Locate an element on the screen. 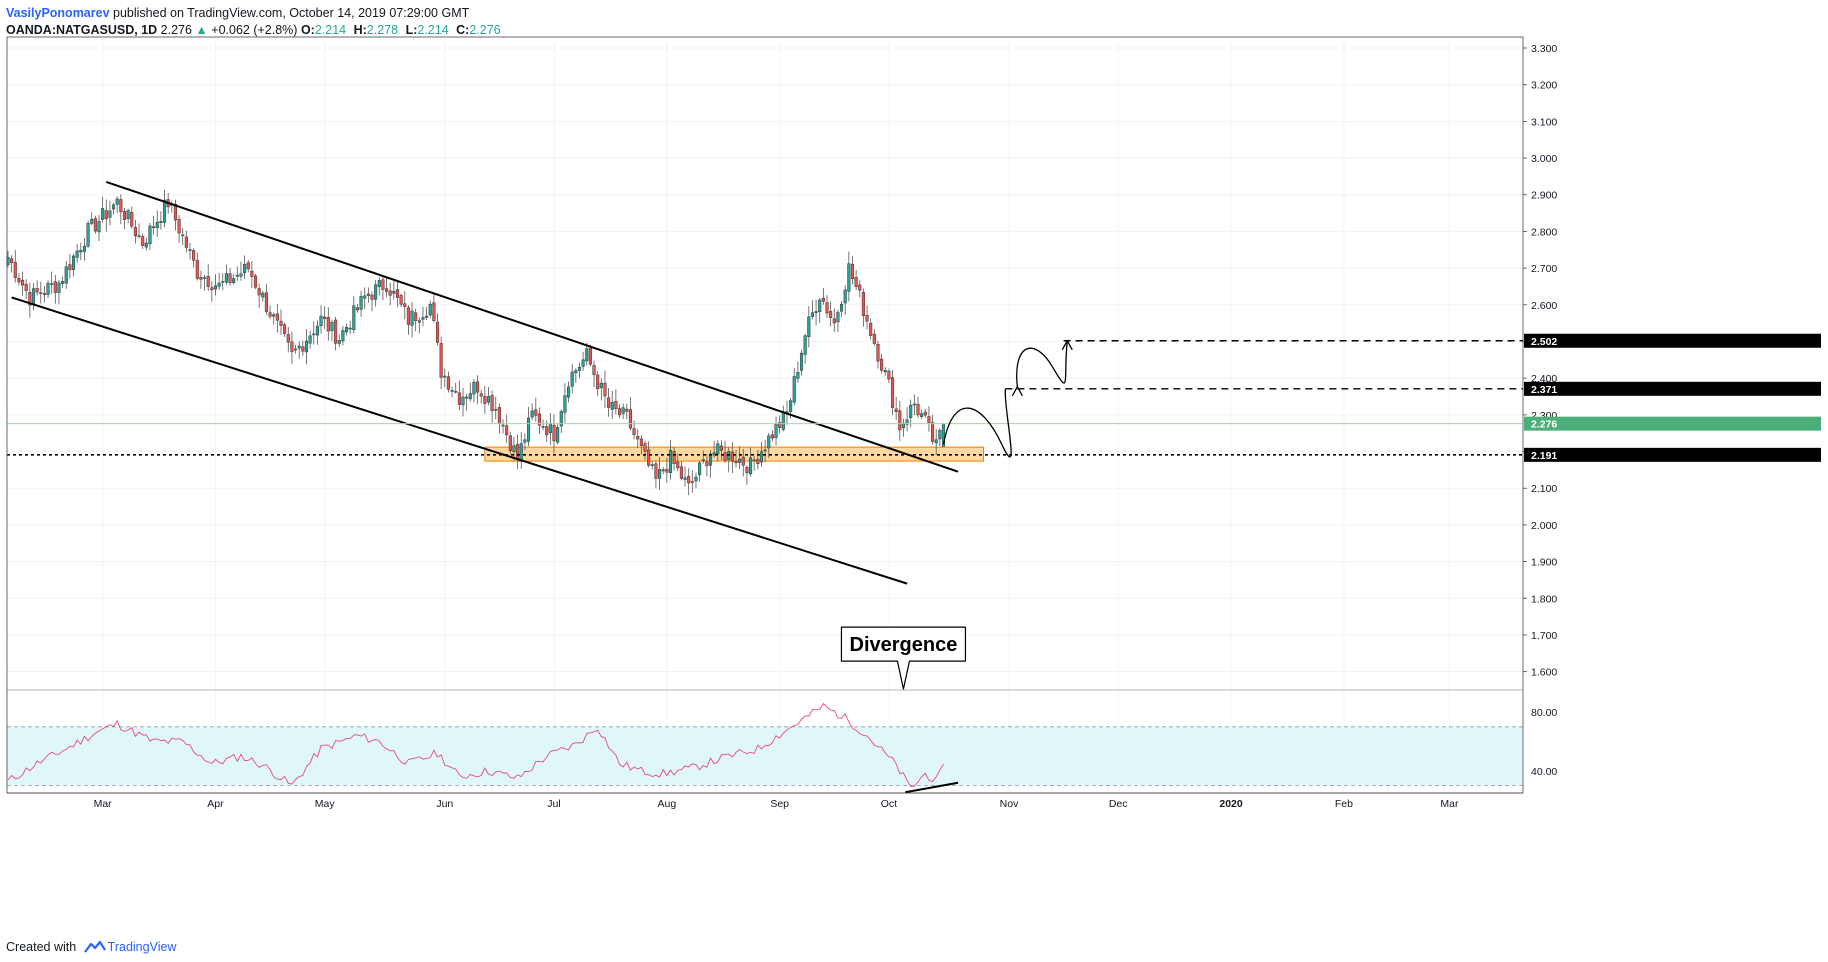 This screenshot has width=1828, height=962. price-axis-label: 2.600 is located at coordinates (1544, 306).